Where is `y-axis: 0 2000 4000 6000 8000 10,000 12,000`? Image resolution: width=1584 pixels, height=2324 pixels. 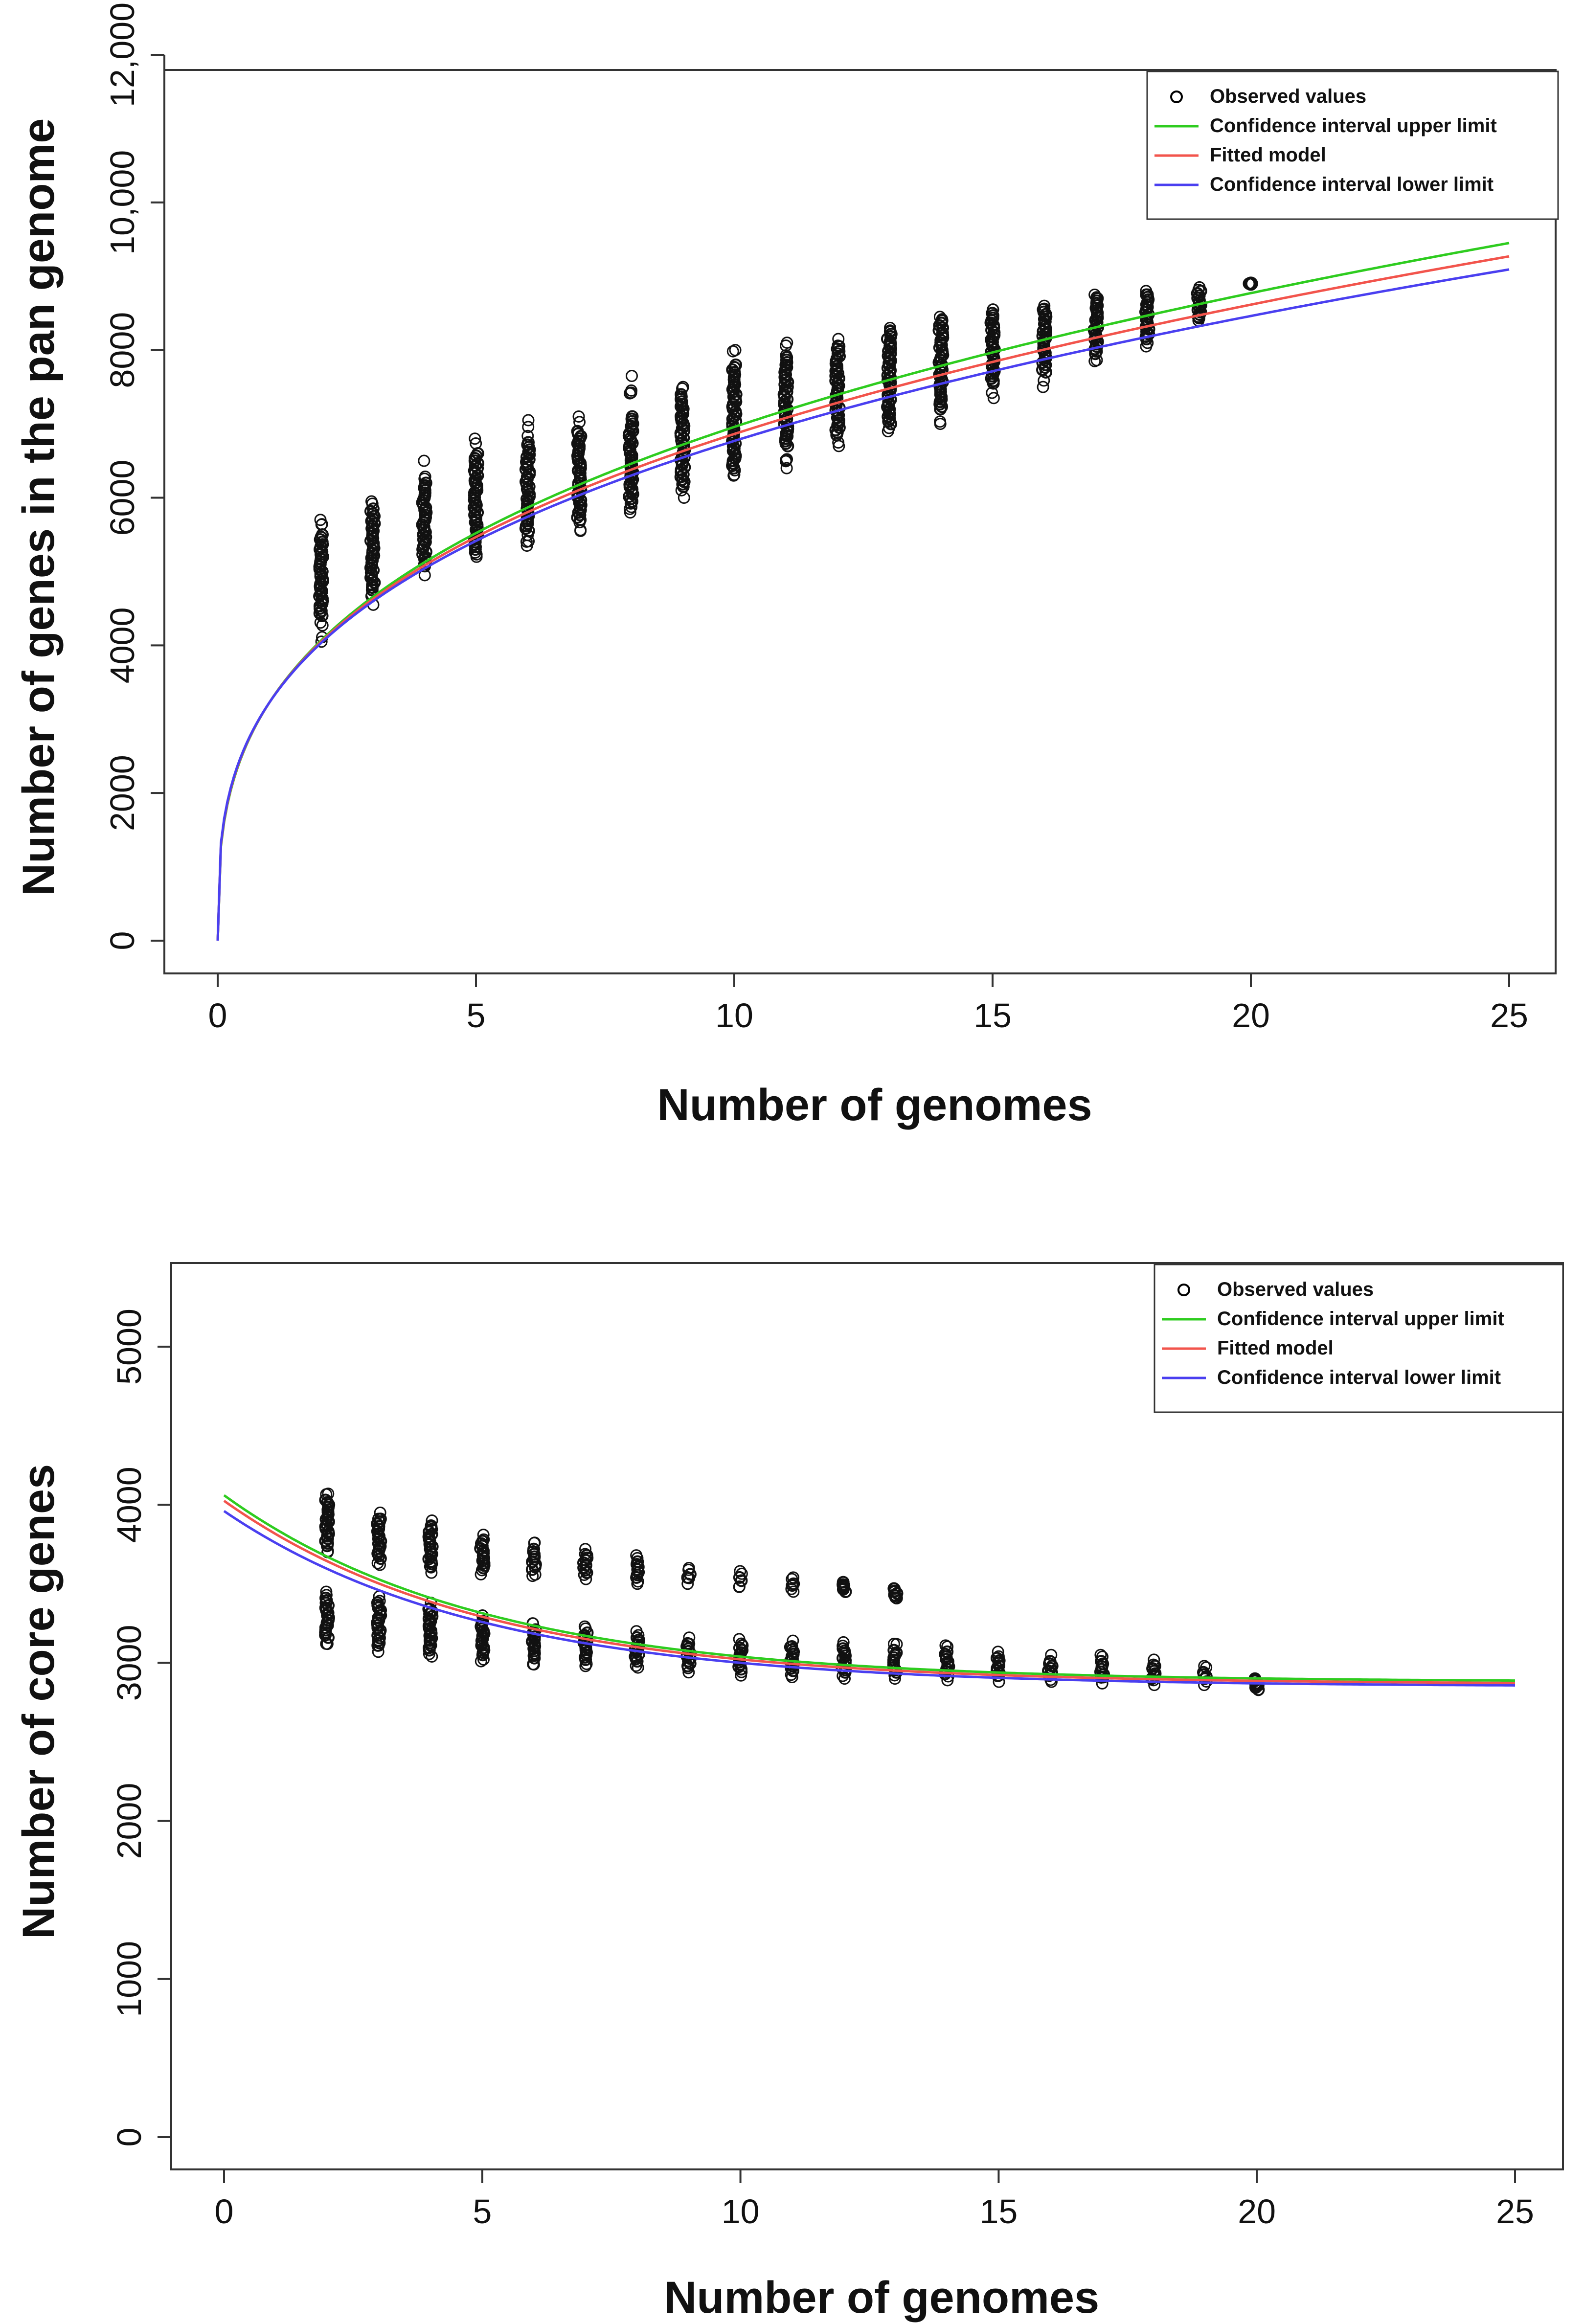
y-axis: 0 2000 4000 6000 8000 10,000 12,000 is located at coordinates (134, 476).